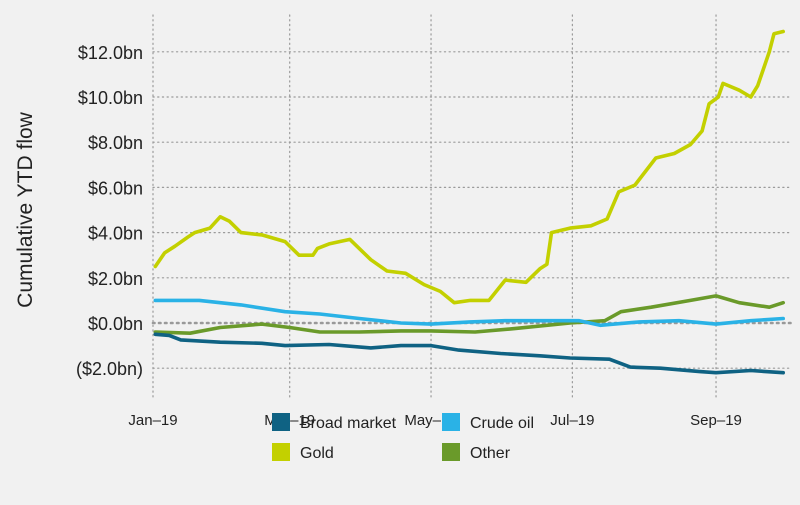 This screenshot has width=800, height=505. What do you see at coordinates (317, 453) in the screenshot?
I see `legend-label: Gold` at bounding box center [317, 453].